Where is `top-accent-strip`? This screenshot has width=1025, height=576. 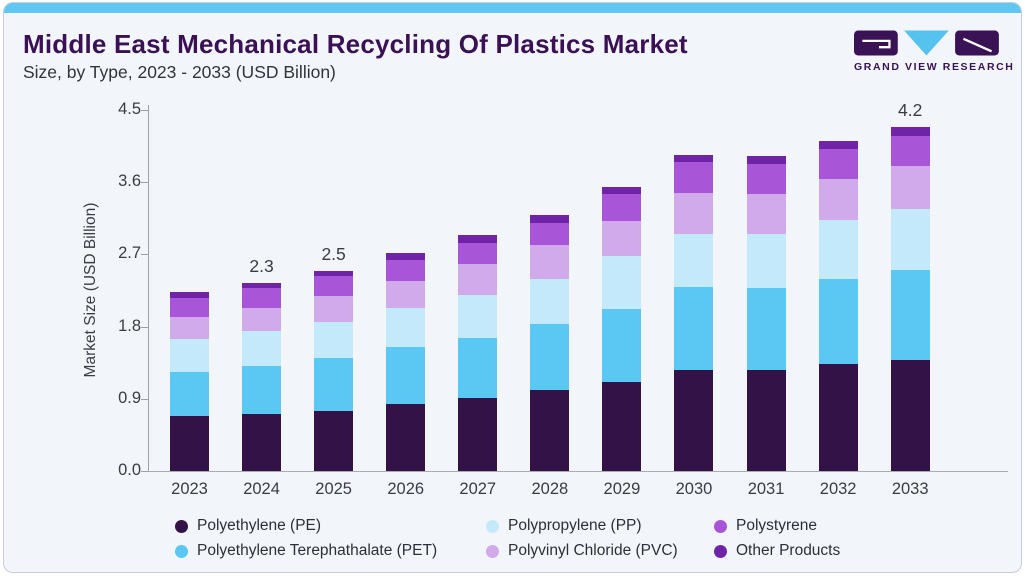
top-accent-strip is located at coordinates (512, 8).